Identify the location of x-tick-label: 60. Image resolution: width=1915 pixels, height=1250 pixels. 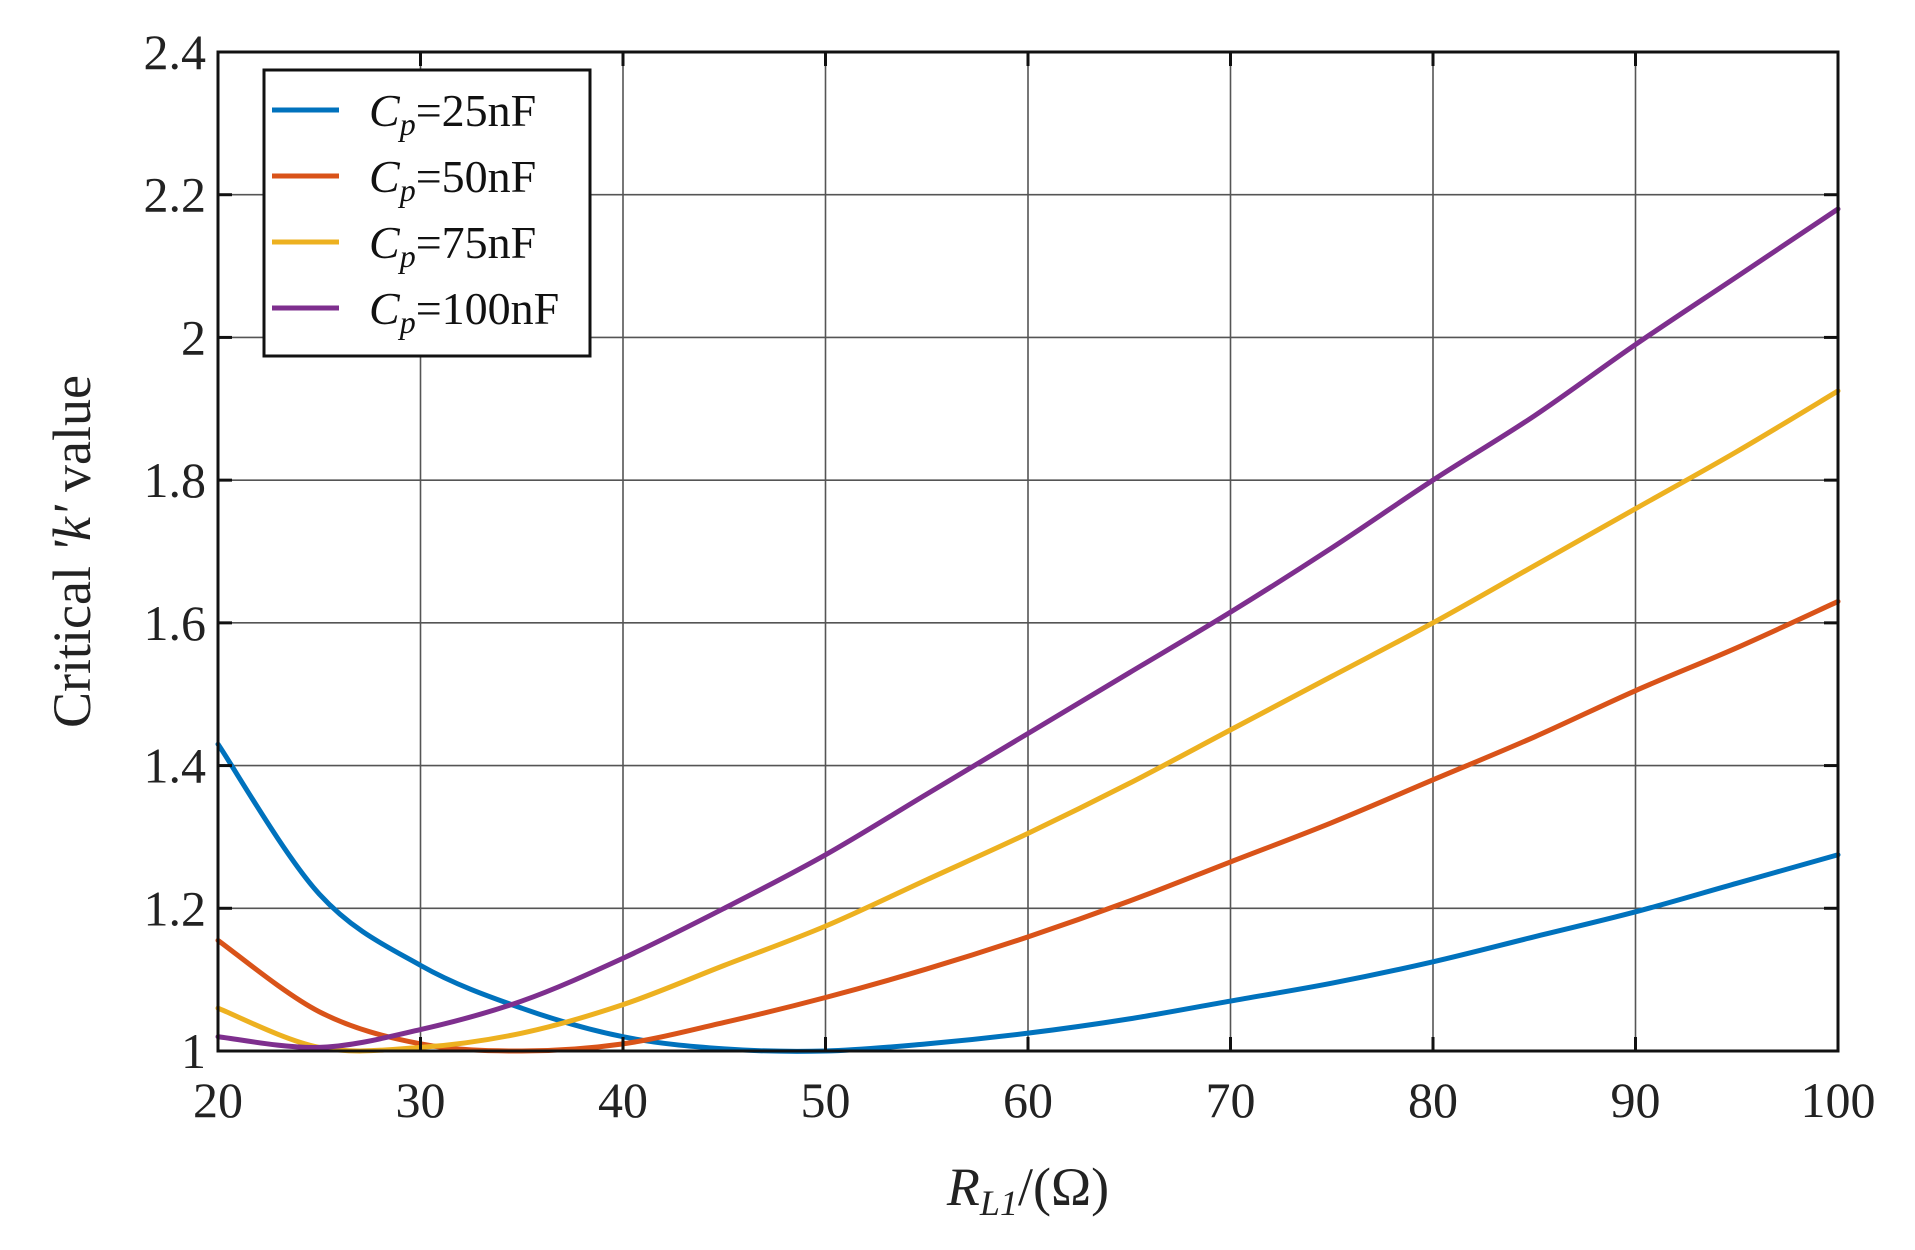
(1028, 1100).